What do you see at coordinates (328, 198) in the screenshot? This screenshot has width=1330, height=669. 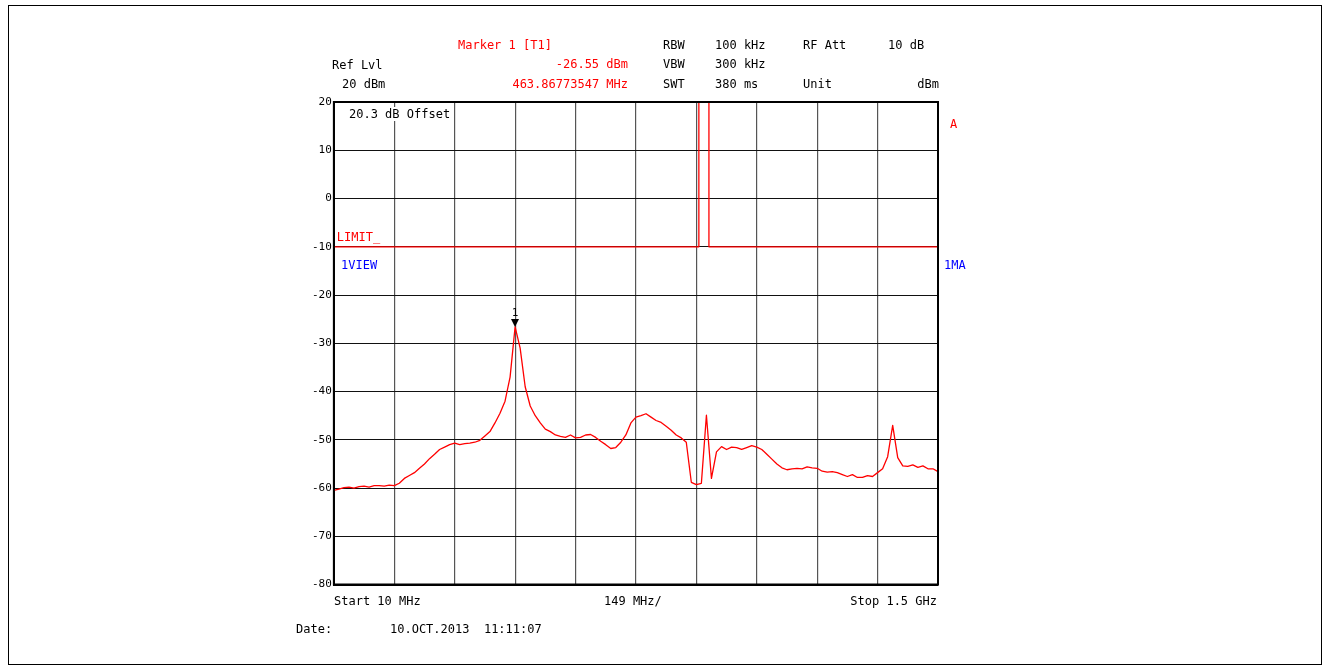 I see `y-tick-label: 0` at bounding box center [328, 198].